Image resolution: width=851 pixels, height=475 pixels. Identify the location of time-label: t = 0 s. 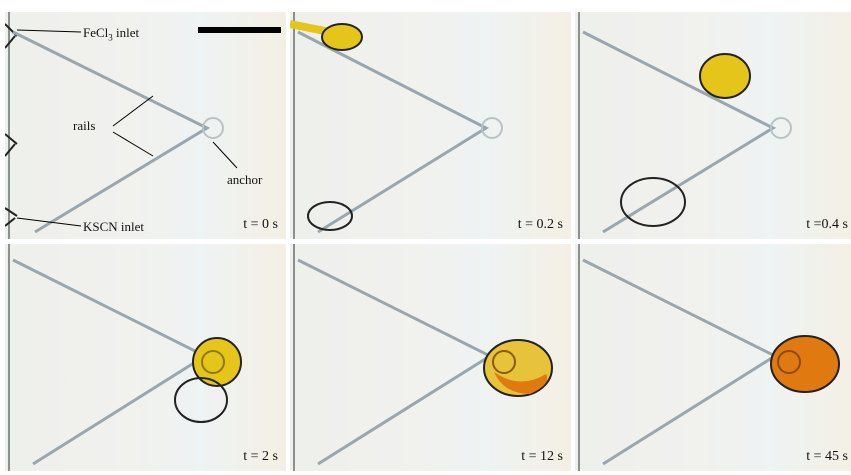
(260, 224).